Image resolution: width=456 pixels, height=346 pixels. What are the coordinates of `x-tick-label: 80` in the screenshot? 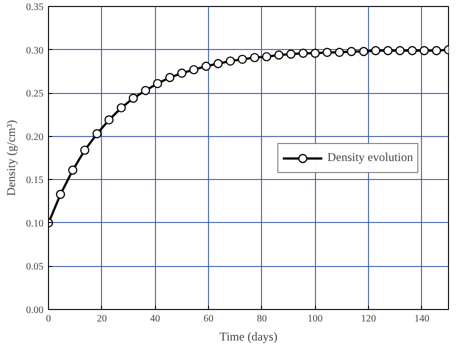 It's located at (261, 319).